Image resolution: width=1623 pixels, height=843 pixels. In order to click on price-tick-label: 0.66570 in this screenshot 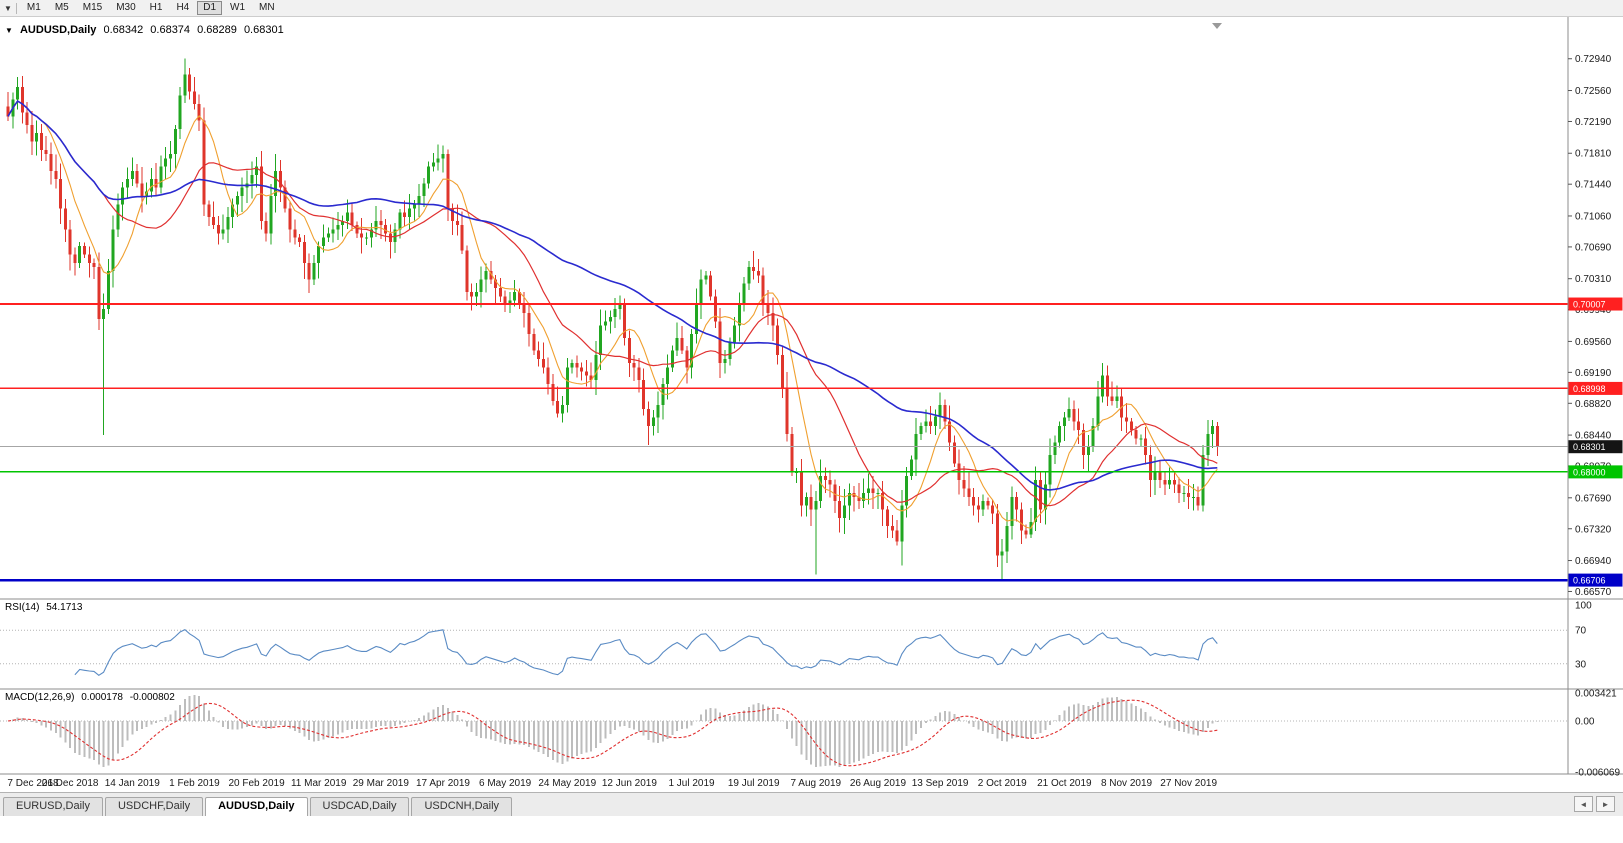, I will do `click(1593, 592)`.